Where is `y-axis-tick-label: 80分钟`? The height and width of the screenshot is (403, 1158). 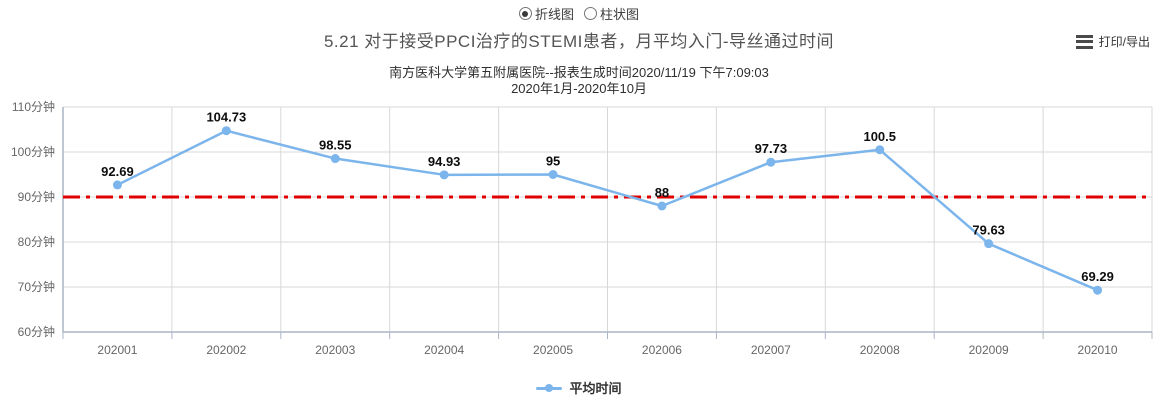
y-axis-tick-label: 80分钟 is located at coordinates (36, 241).